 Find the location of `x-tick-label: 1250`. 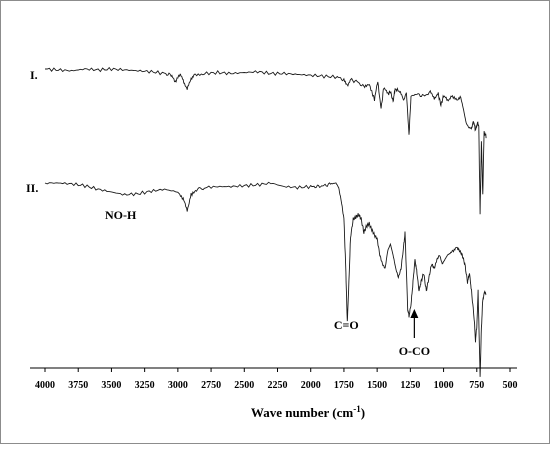

x-tick-label: 1250 is located at coordinates (410, 385).